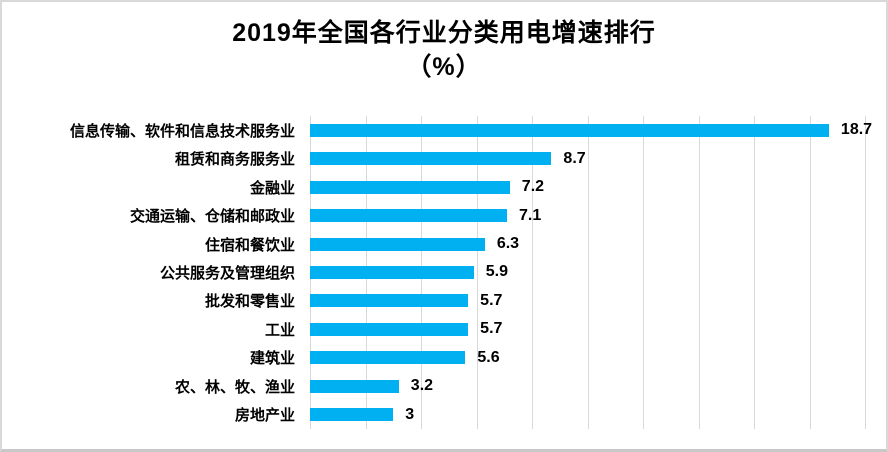 This screenshot has width=888, height=452. Describe the element at coordinates (264, 416) in the screenshot. I see `category-label: 房地产业` at that location.